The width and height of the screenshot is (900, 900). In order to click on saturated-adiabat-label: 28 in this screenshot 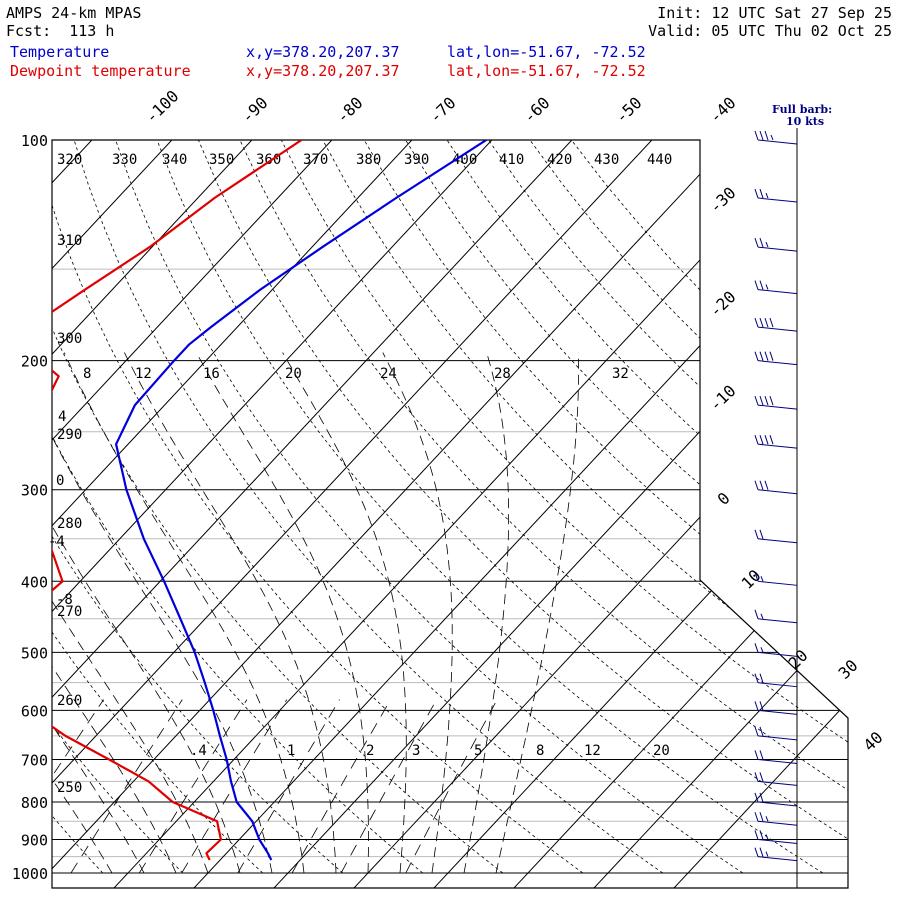, I will do `click(502, 374)`.